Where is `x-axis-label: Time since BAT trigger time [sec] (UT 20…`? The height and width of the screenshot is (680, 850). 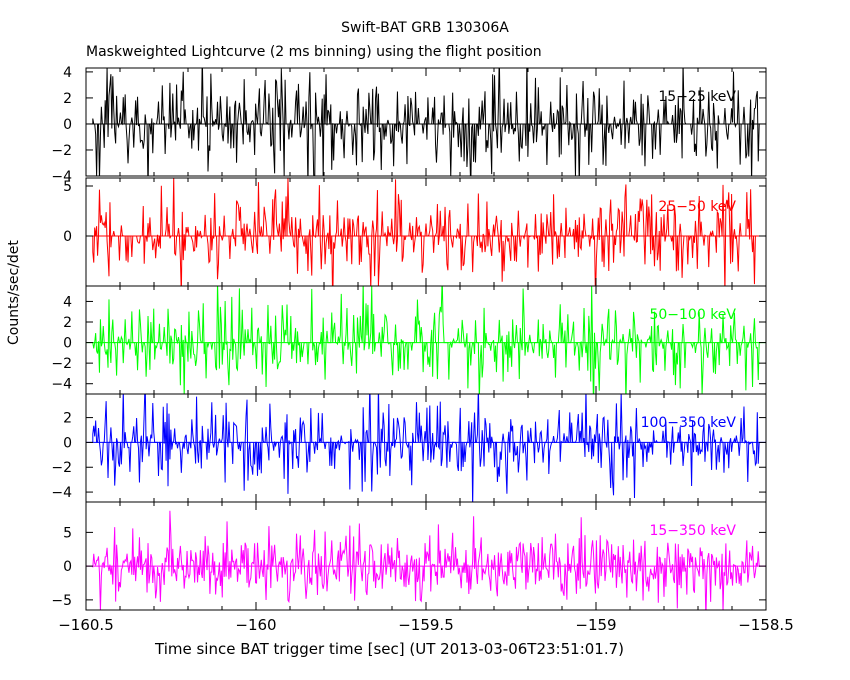 x-axis-label: Time since BAT trigger time [sec] (UT 20… is located at coordinates (389, 649).